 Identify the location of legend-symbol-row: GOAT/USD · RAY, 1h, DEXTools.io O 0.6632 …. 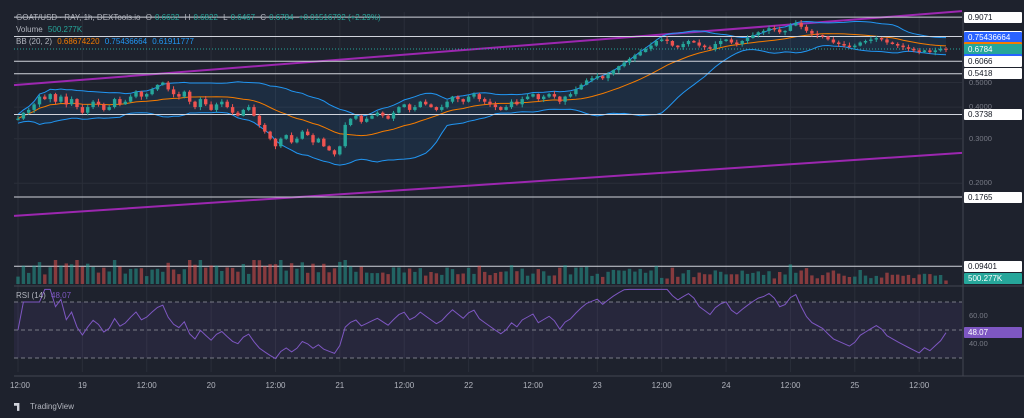
(200, 17).